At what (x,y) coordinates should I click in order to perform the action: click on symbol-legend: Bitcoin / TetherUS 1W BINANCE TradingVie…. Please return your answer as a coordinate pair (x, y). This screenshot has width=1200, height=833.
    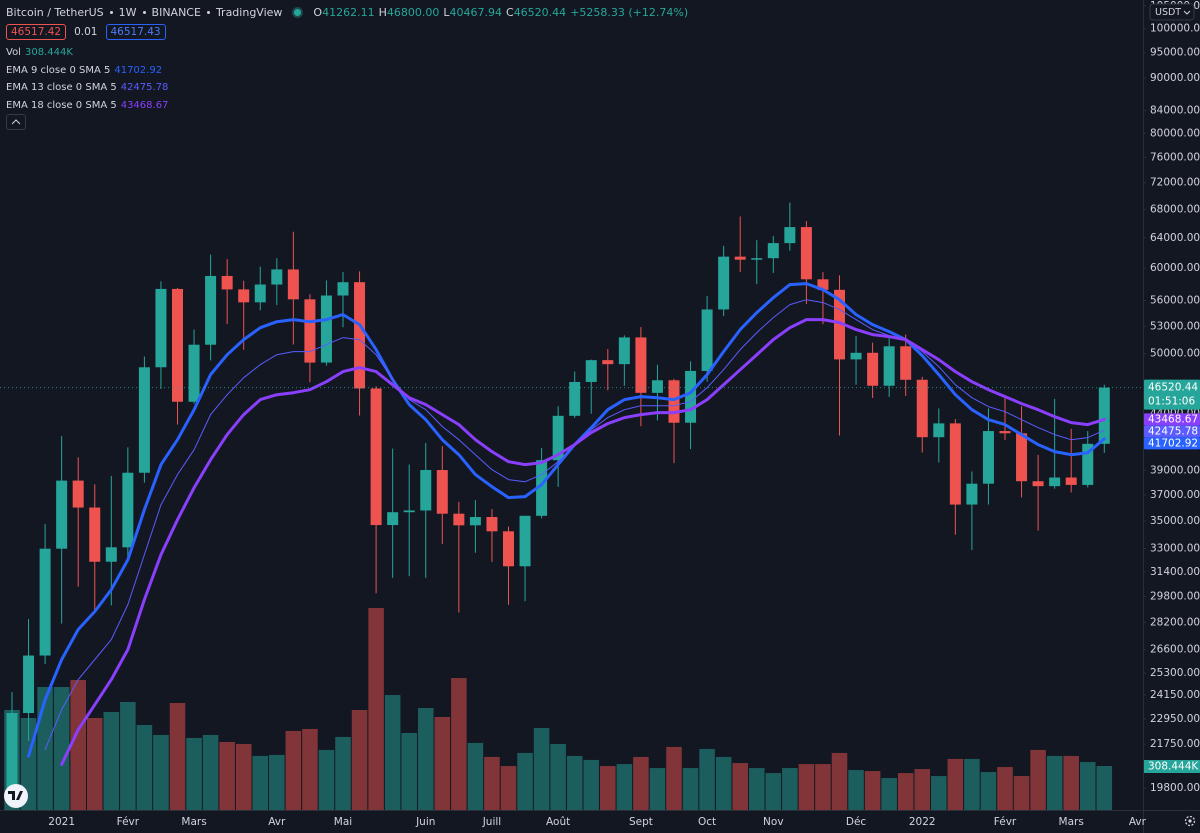
    Looking at the image, I should click on (347, 12).